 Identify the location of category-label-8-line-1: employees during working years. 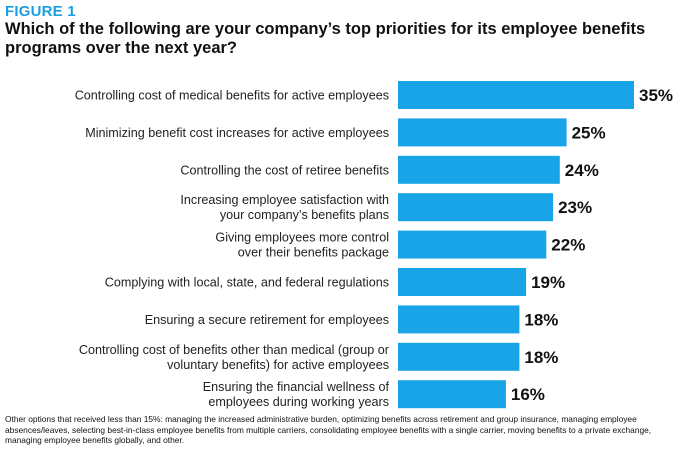
(298, 402).